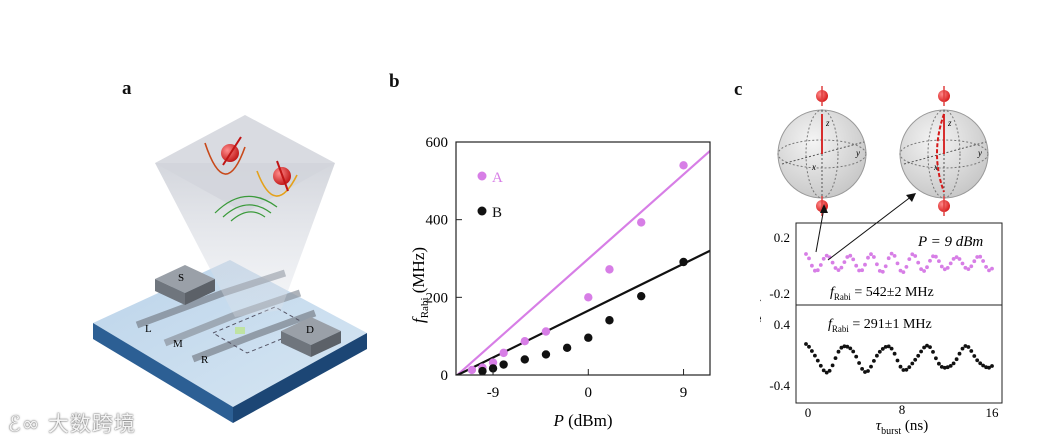 This screenshot has height=444, width=1048. What do you see at coordinates (493, 393) in the screenshot?
I see `xtick-label: -9` at bounding box center [493, 393].